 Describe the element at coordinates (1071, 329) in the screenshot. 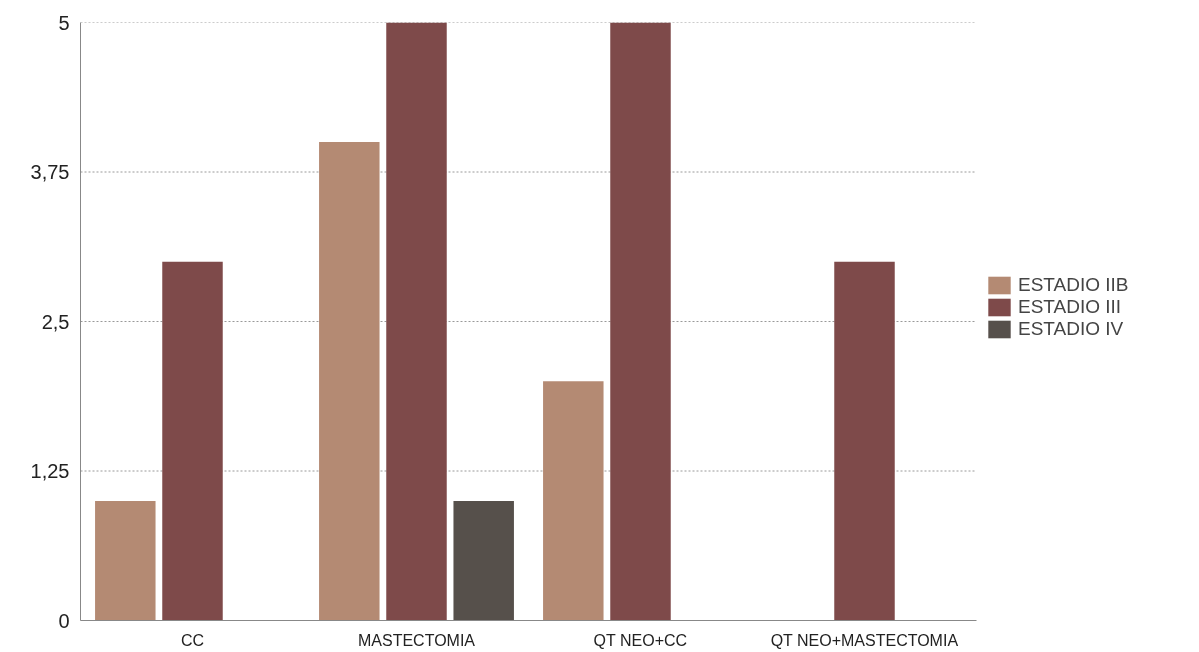

I see `legend-label: ESTADIO IV` at that location.